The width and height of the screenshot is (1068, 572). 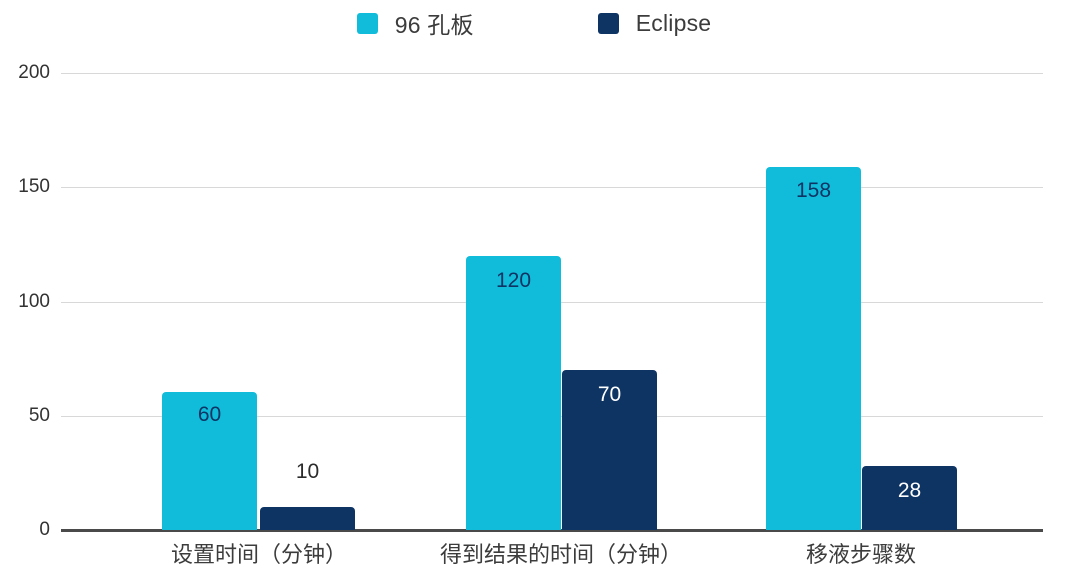 What do you see at coordinates (673, 22) in the screenshot?
I see `legend-label-series-b: Eclipse` at bounding box center [673, 22].